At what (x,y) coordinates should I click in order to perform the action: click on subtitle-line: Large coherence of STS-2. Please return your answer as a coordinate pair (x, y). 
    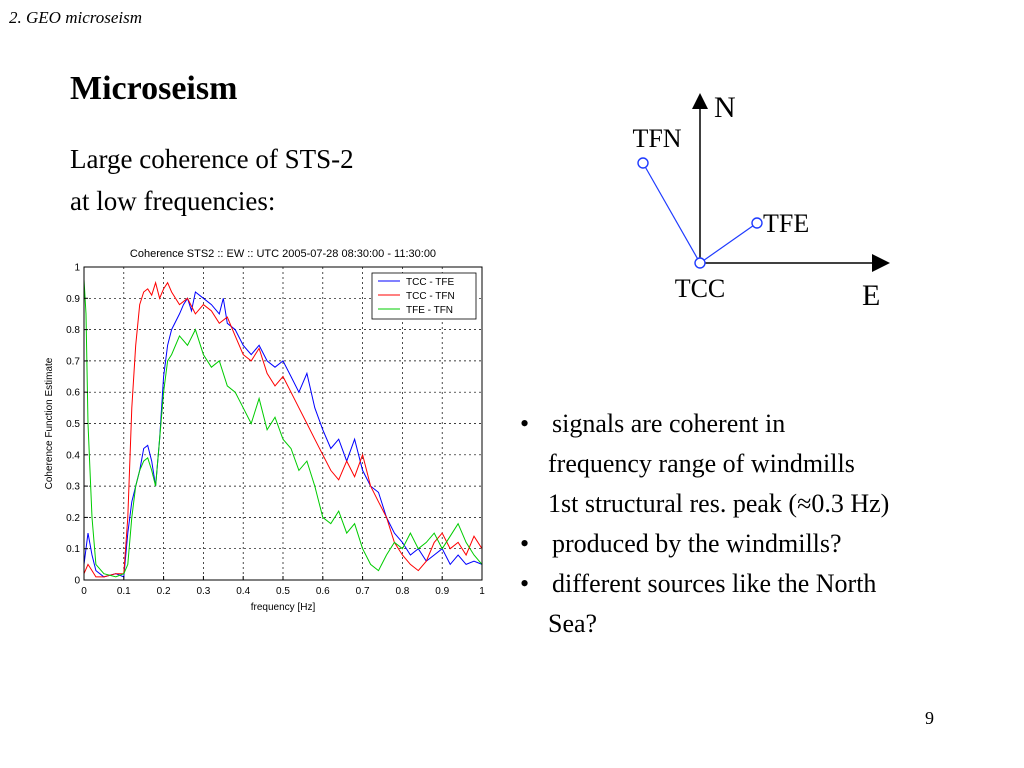
    Looking at the image, I should click on (212, 159).